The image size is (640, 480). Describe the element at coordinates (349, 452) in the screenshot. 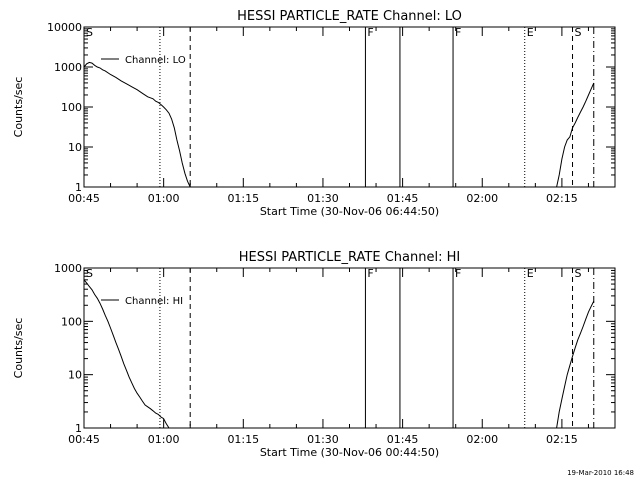

I see `x-axis-label: Start Time (30-Nov-06 00:44:50)` at that location.